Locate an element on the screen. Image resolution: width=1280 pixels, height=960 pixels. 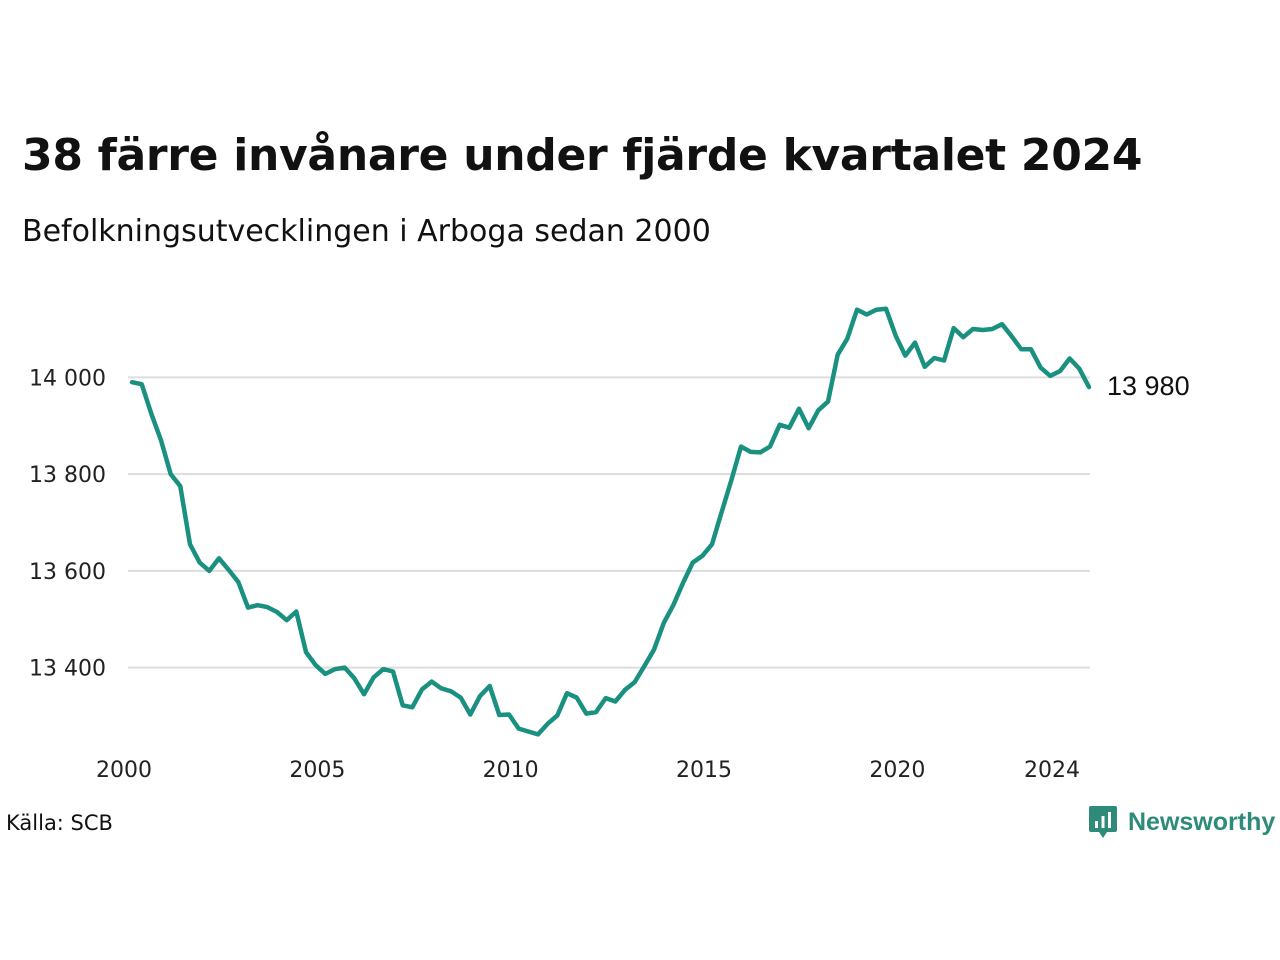
x-tick-label: 2005 is located at coordinates (317, 770).